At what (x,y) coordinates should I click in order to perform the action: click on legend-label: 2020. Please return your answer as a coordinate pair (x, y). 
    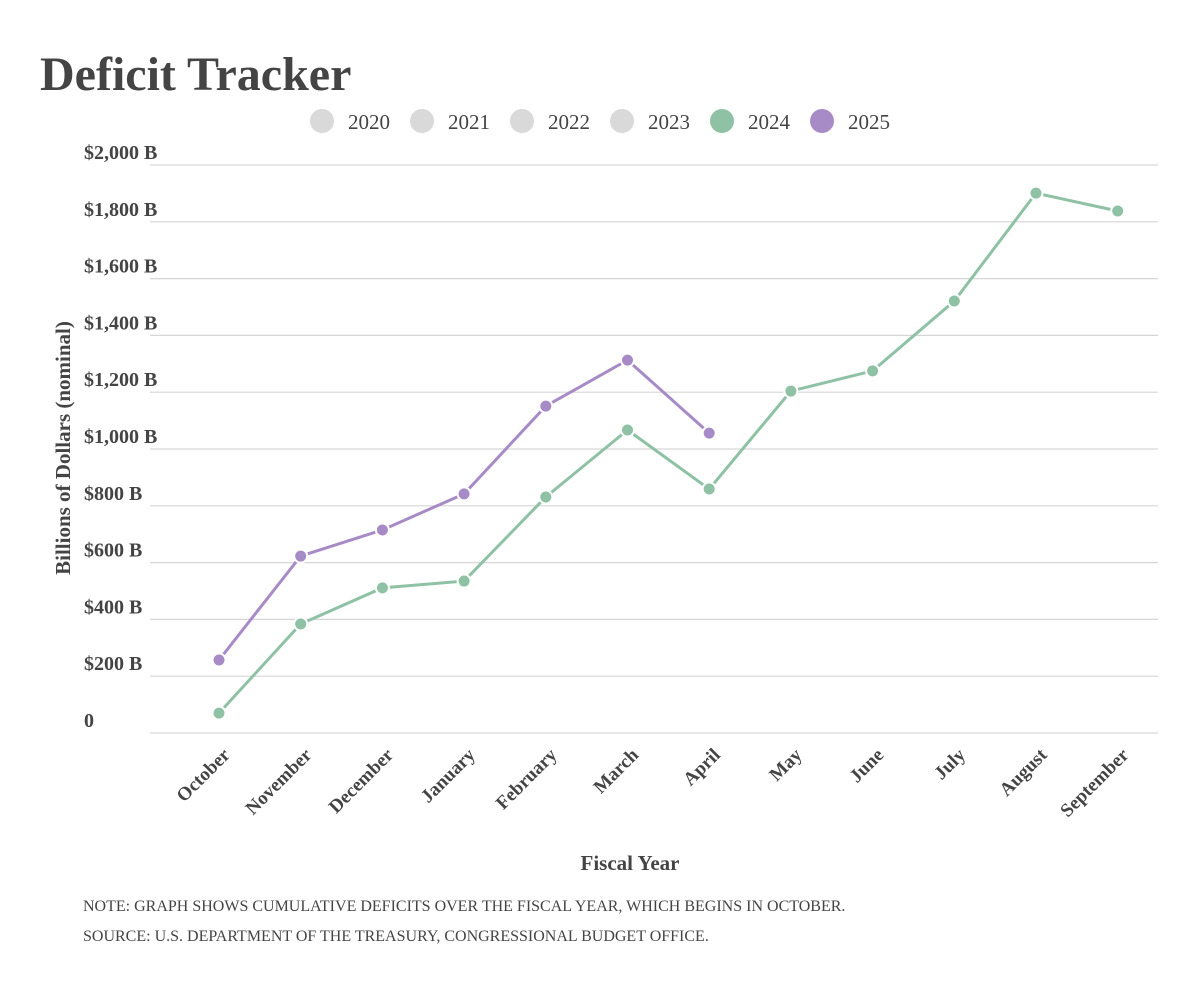
    Looking at the image, I should click on (369, 122).